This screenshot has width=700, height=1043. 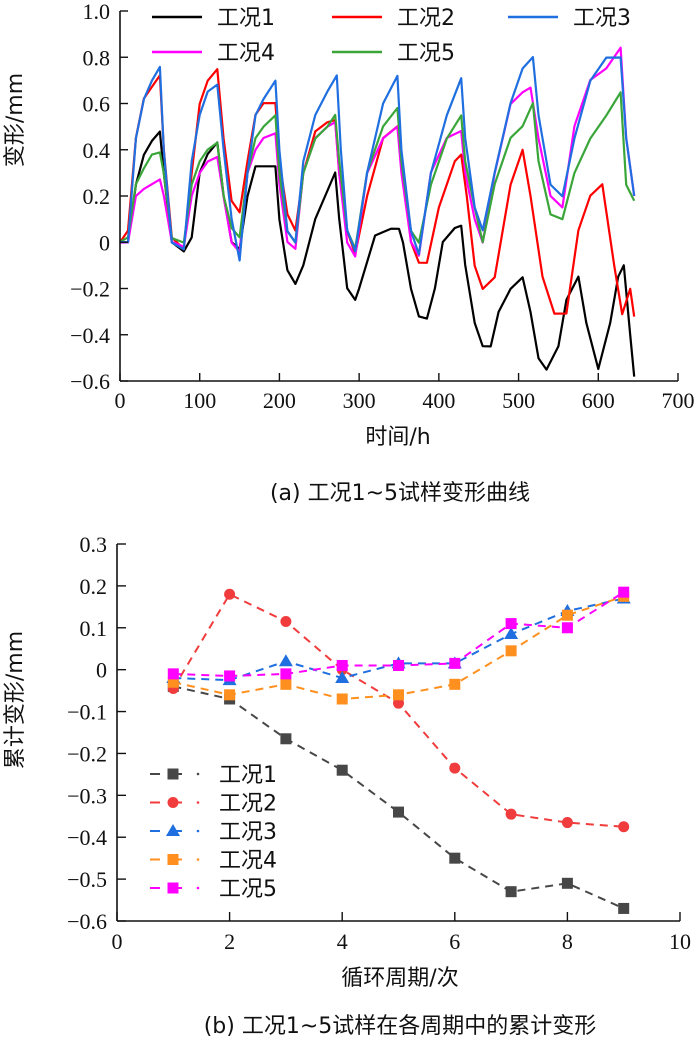 I want to click on chart-b-legend-item: 工况4, so click(x=213, y=861).